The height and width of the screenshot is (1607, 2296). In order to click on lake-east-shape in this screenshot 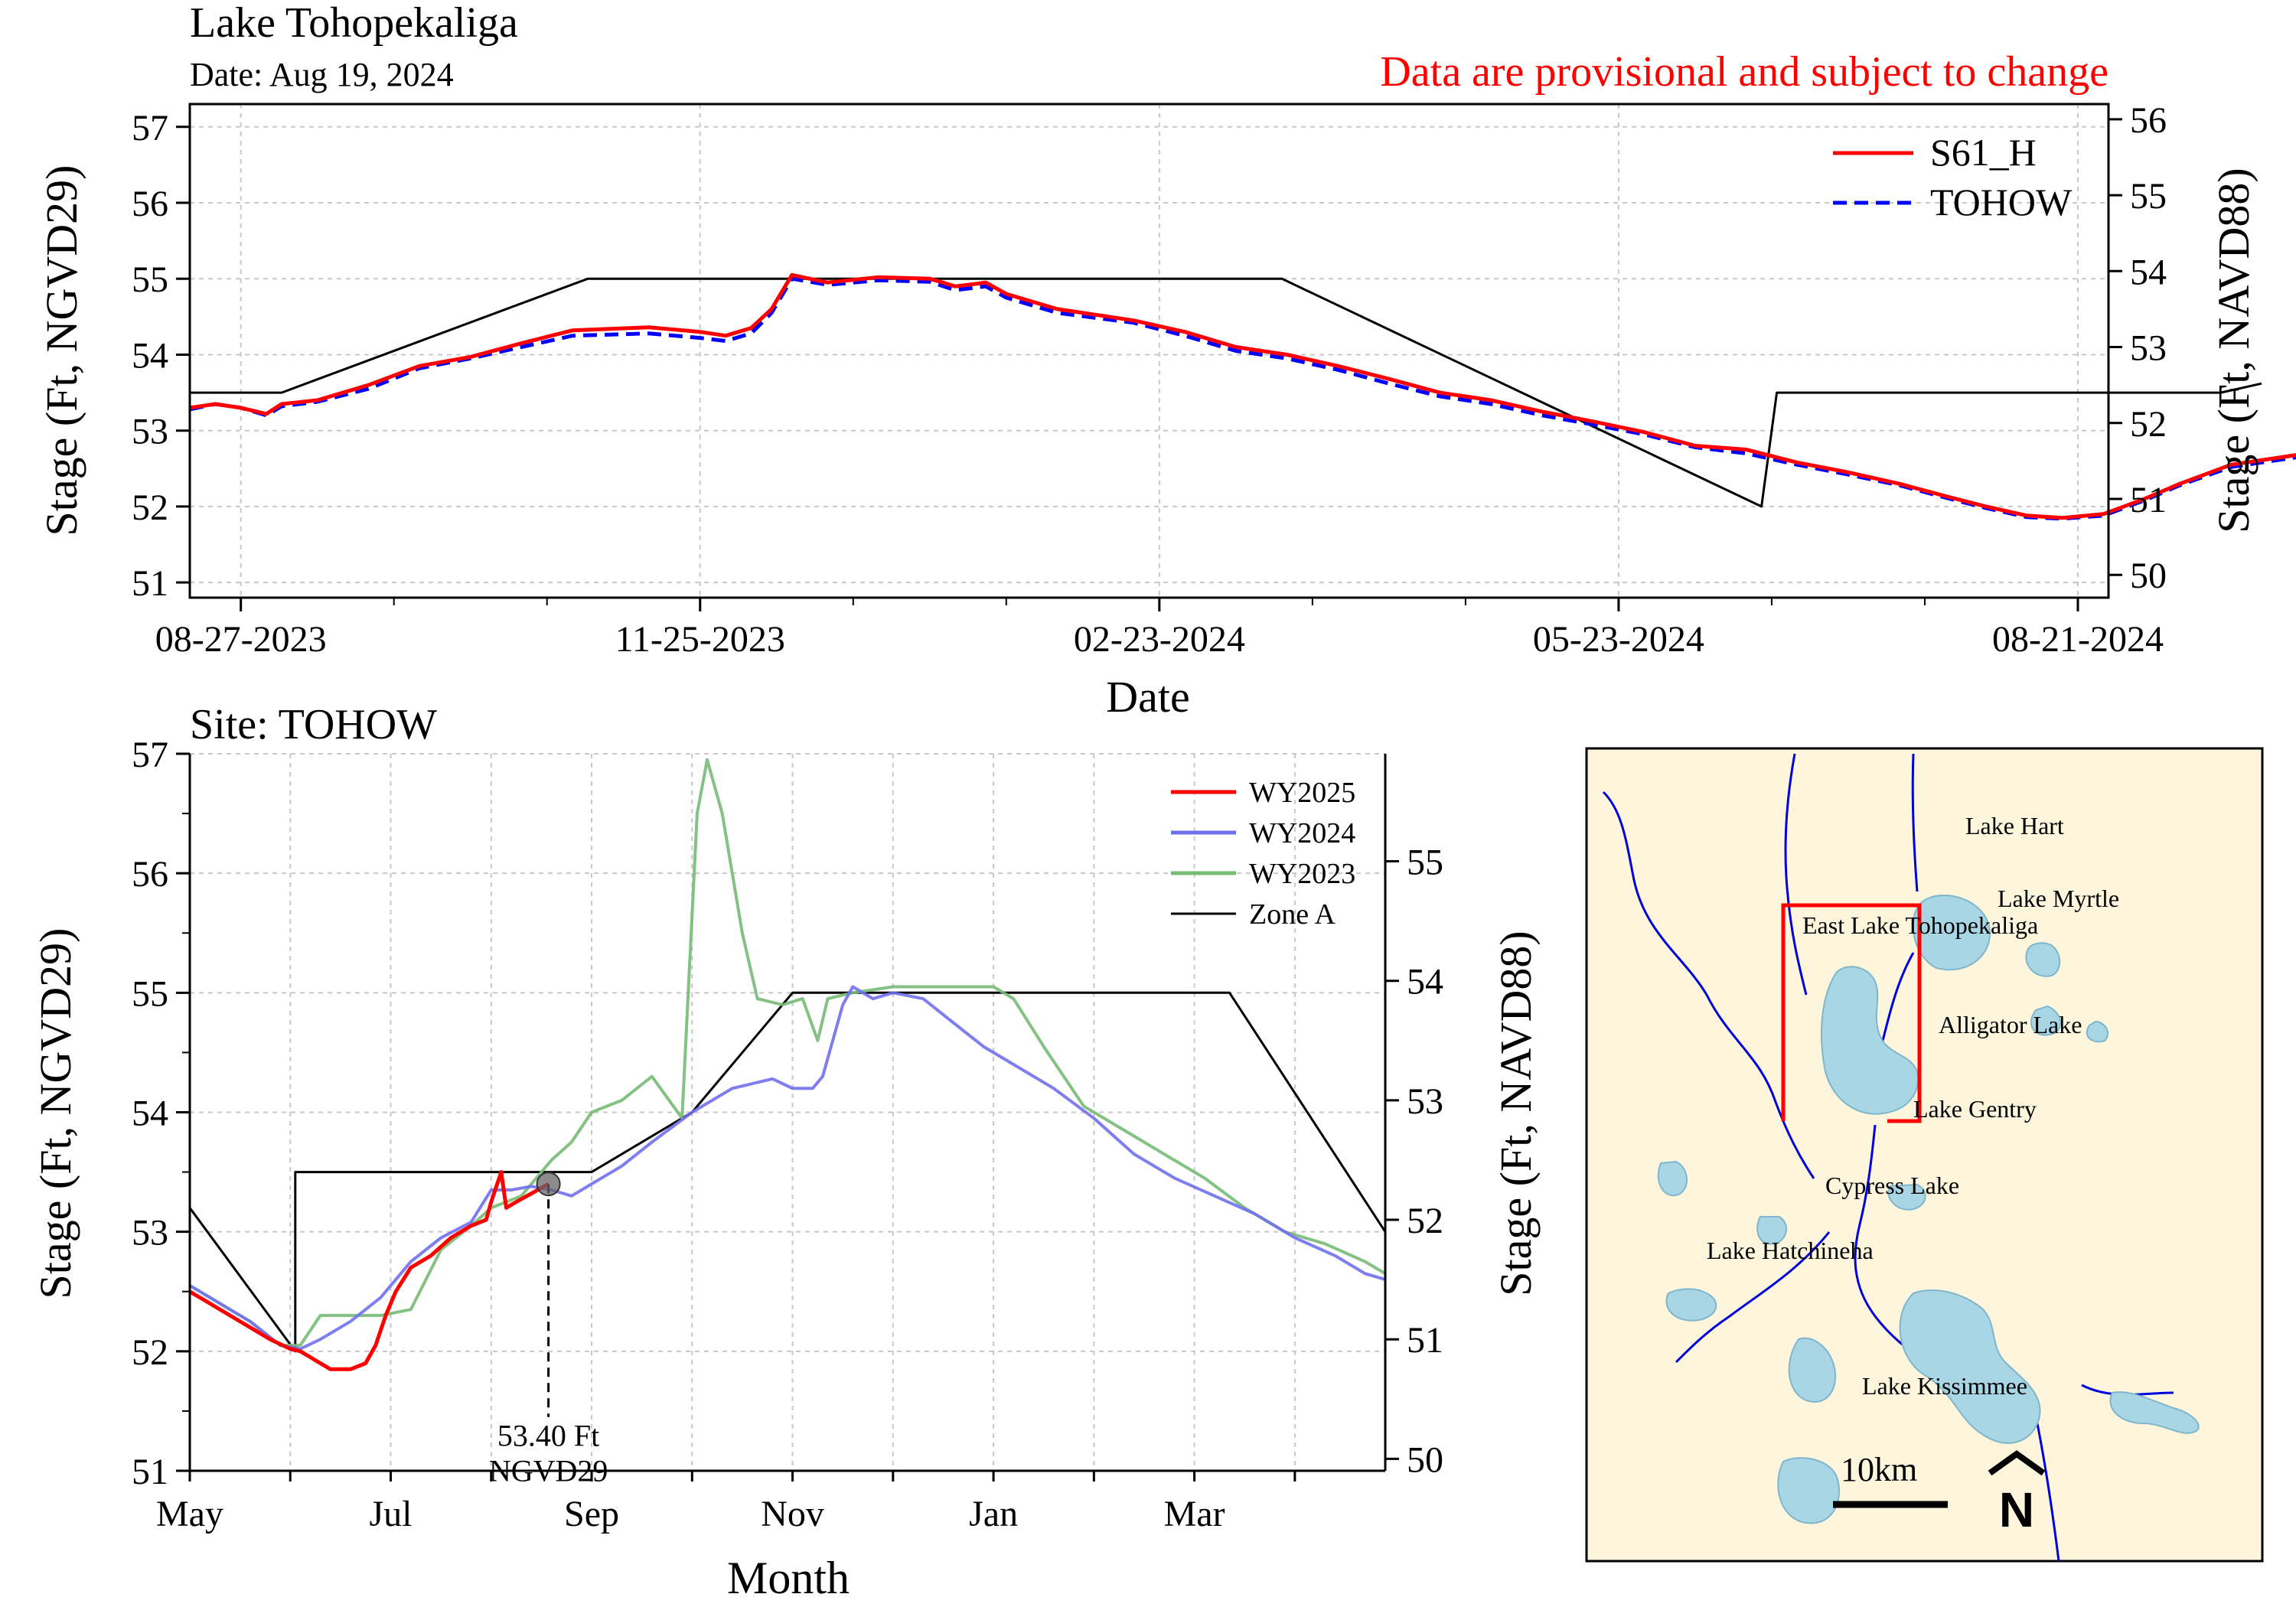, I will do `click(2154, 1412)`.